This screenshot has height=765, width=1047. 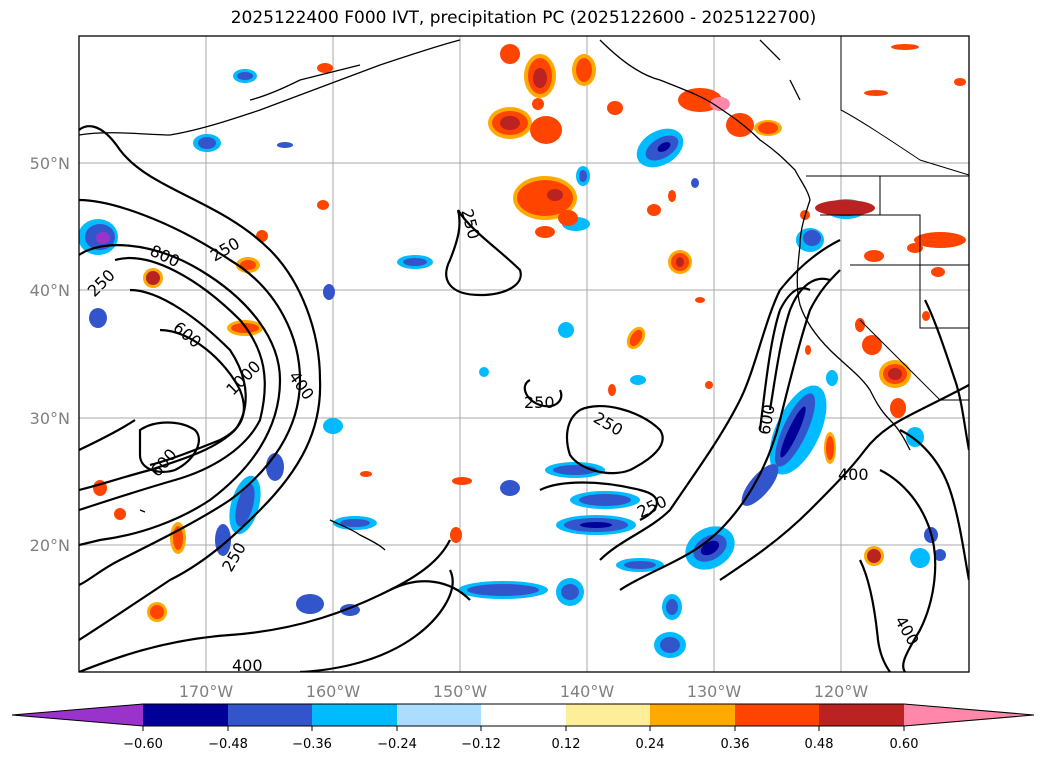 I want to click on colorbar-tick-label: 0.60, so click(x=904, y=744).